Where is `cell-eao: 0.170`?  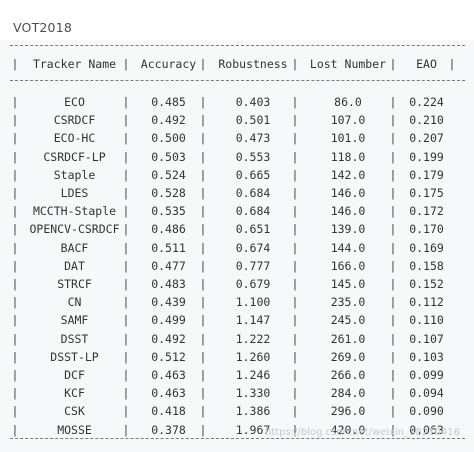 cell-eao: 0.170 is located at coordinates (426, 229).